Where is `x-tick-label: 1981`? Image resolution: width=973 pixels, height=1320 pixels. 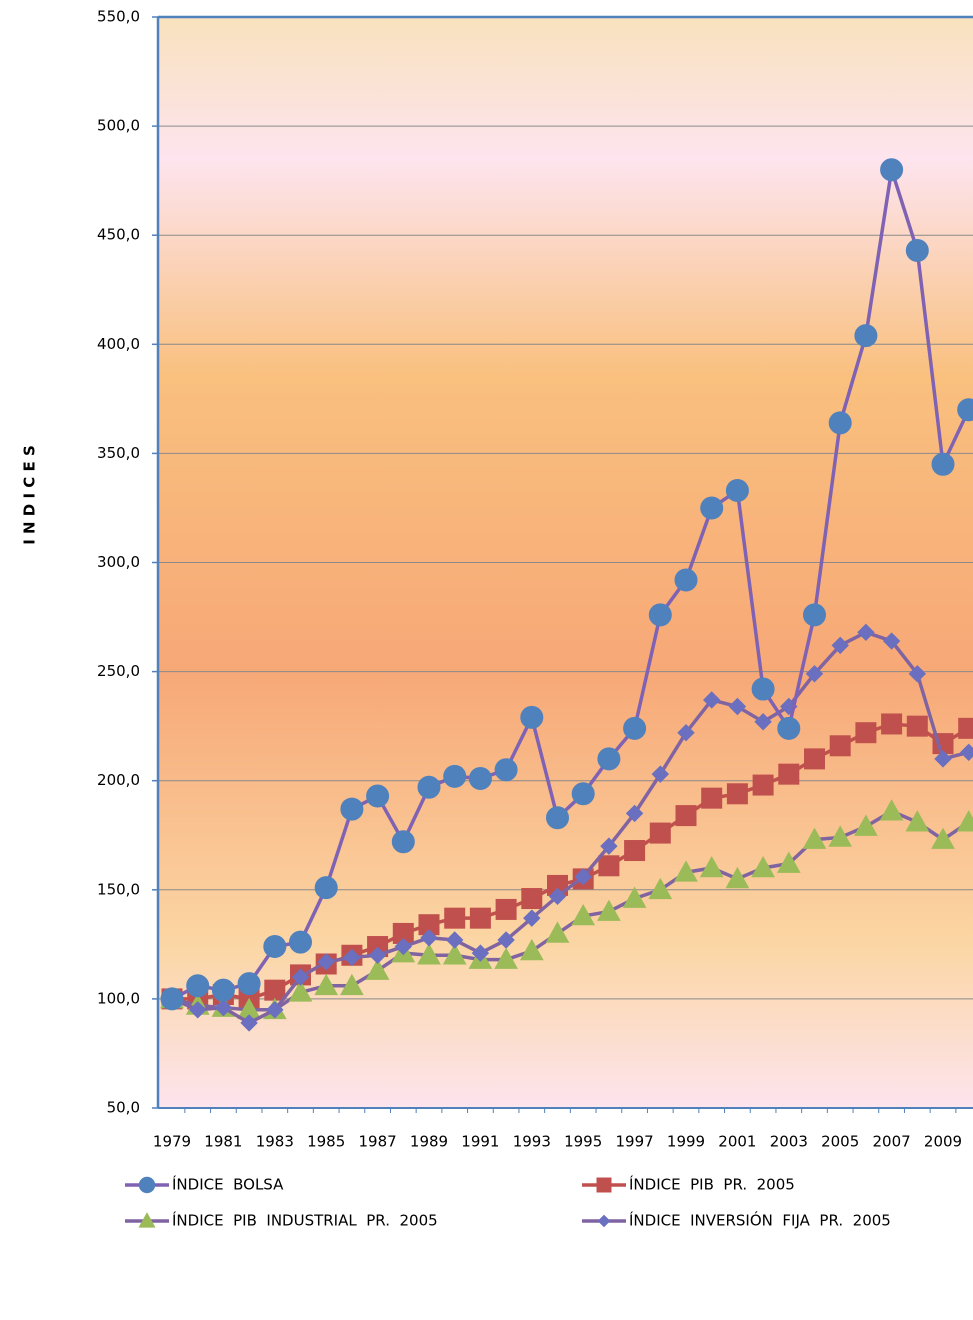
x-tick-label: 1981 is located at coordinates (223, 1142).